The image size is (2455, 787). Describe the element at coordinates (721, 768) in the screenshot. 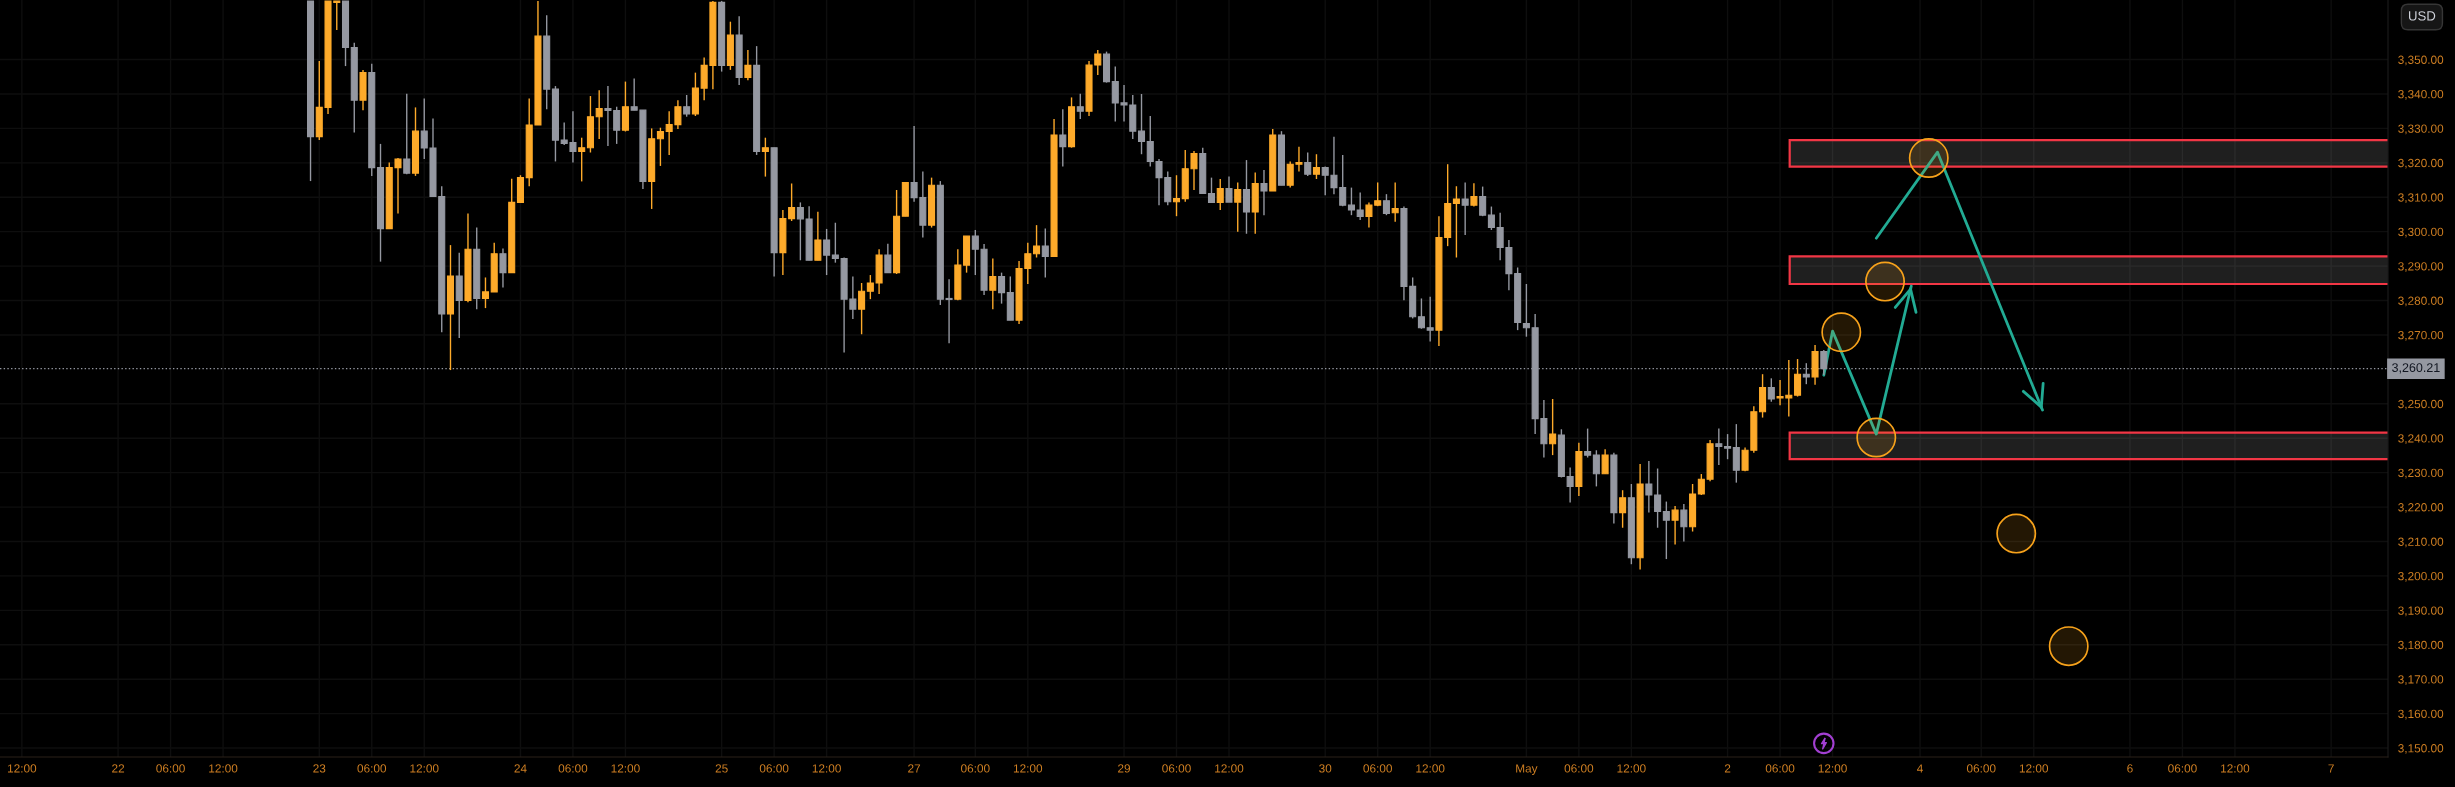

I see `x-tick-label: 25` at that location.